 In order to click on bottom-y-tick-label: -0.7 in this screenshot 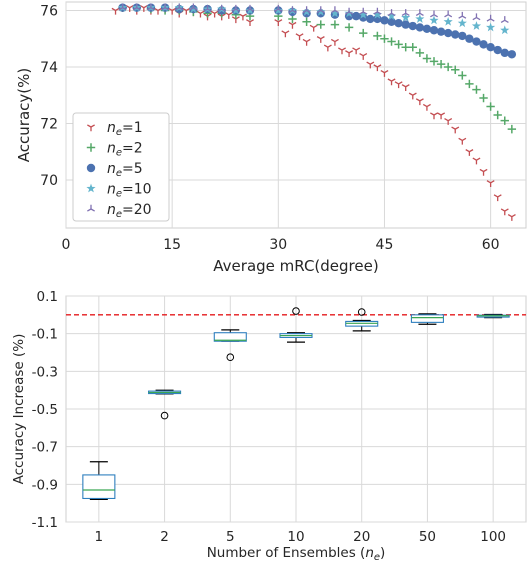, I will do `click(45, 448)`.